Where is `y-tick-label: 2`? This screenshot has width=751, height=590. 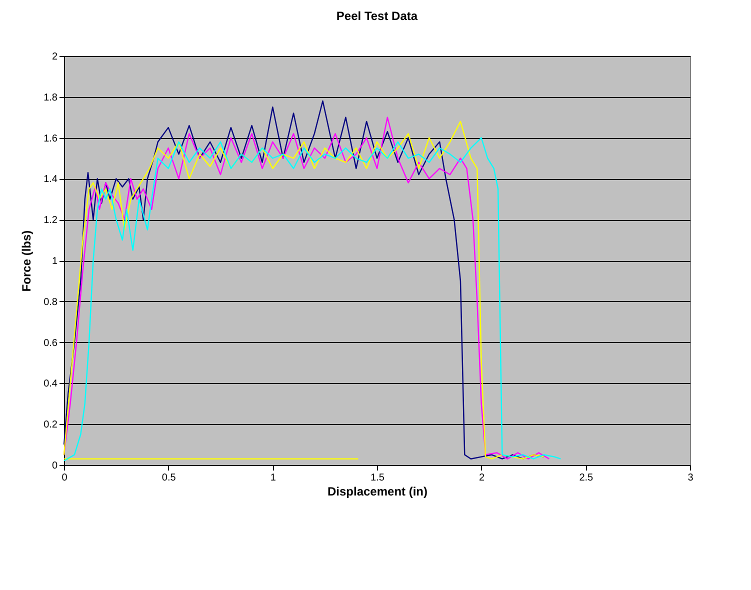 y-tick-label: 2 is located at coordinates (55, 57).